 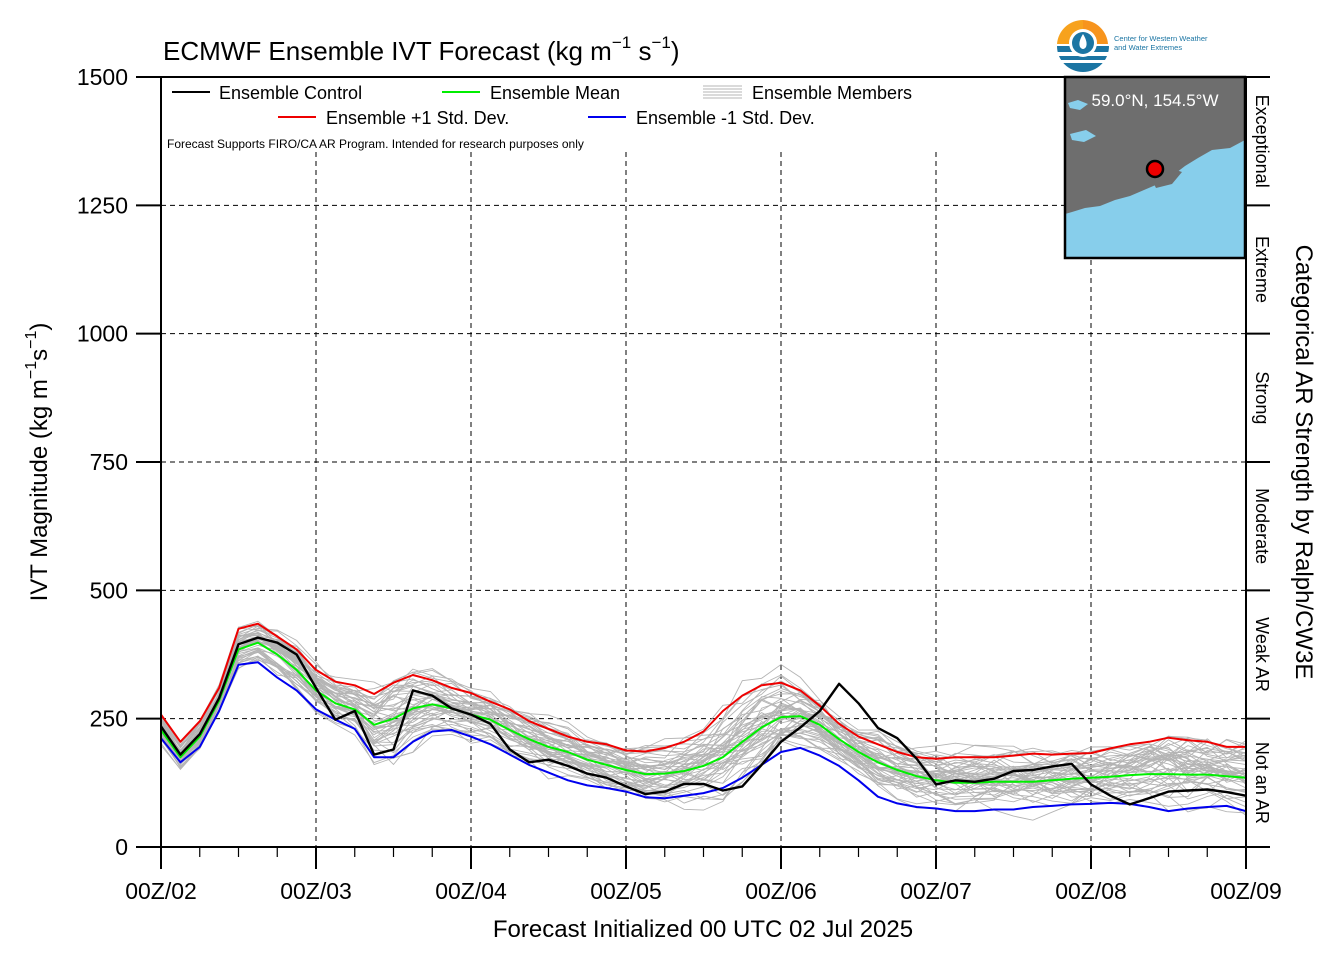 What do you see at coordinates (703, 691) in the screenshot?
I see `series-line-plus-std` at bounding box center [703, 691].